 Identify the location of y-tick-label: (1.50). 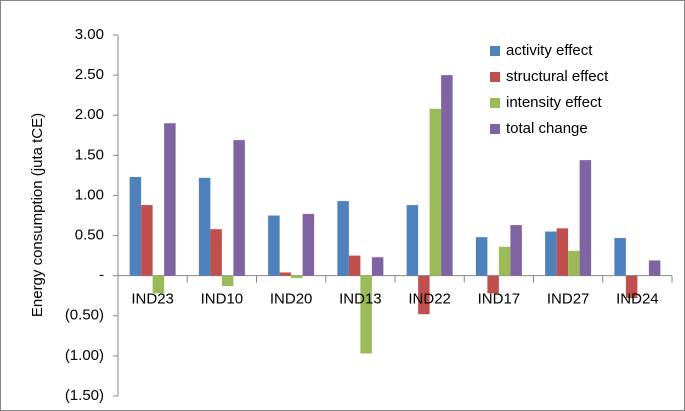
(84, 395).